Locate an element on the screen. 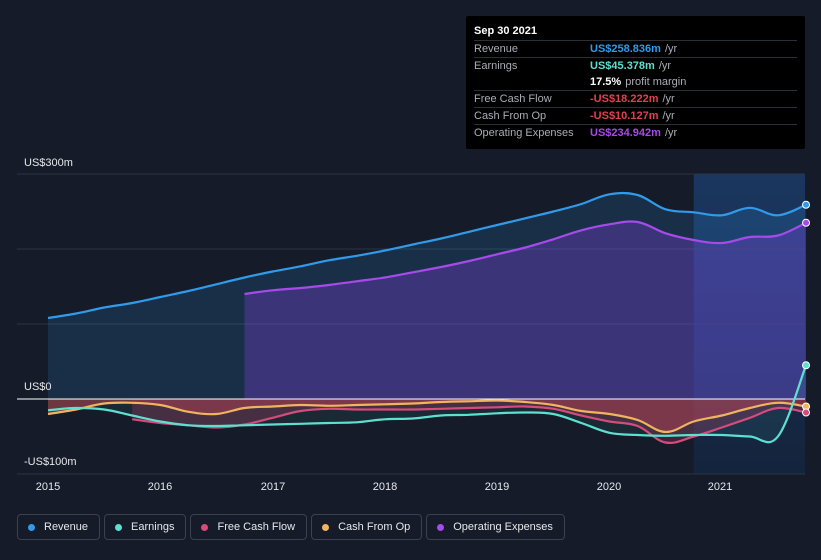  legend-label: Earnings is located at coordinates (153, 527).